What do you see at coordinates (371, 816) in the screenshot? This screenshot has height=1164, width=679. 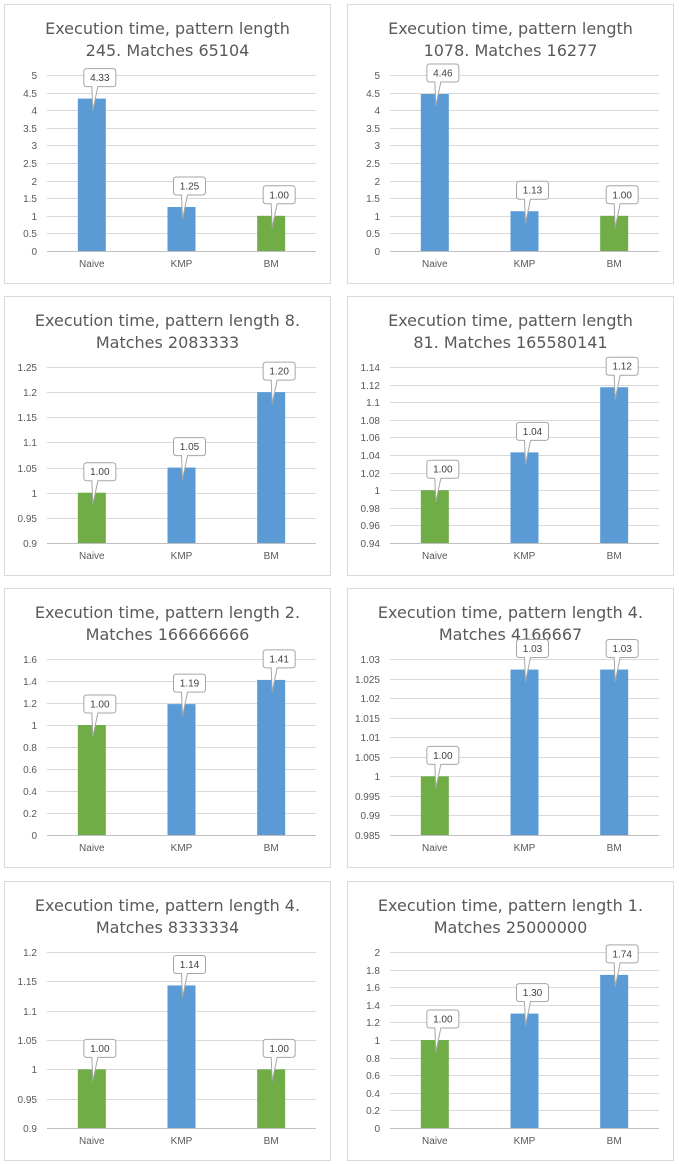 I see `y-tick-label: 0.99` at bounding box center [371, 816].